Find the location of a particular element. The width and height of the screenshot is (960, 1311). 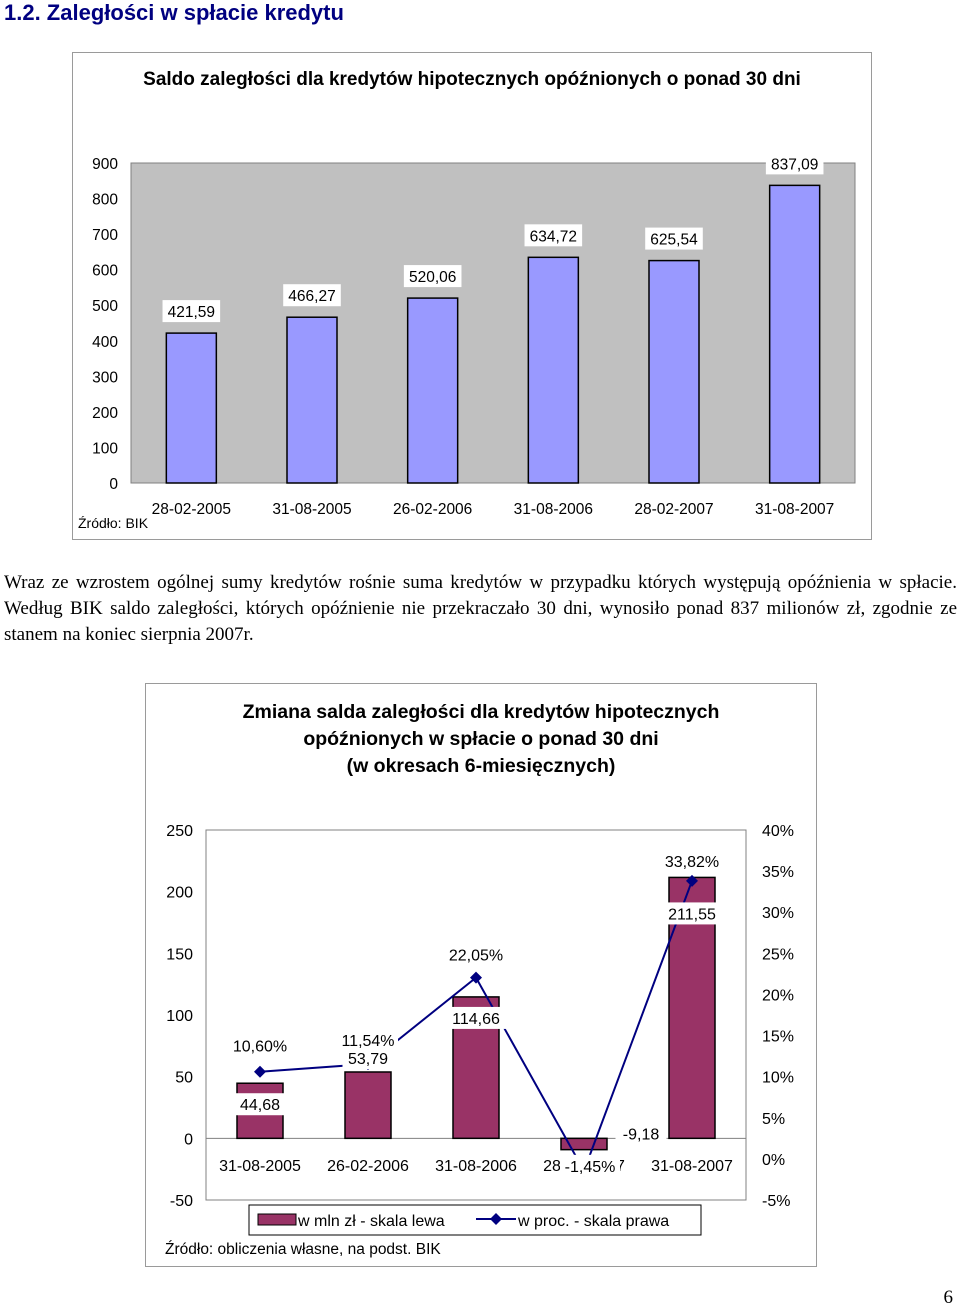

legend-box is located at coordinates (475, 1220).